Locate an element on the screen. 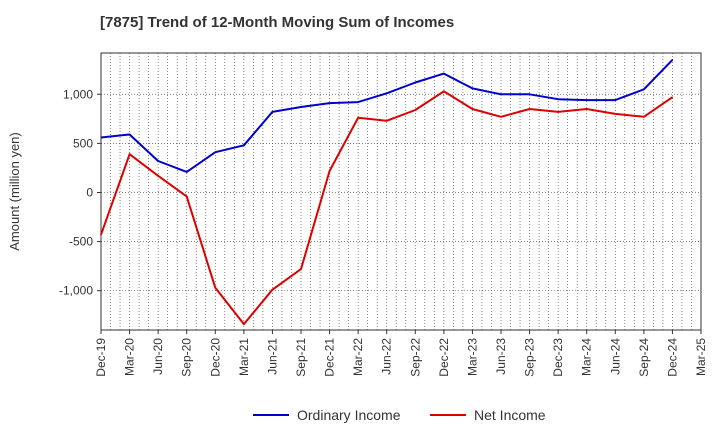 This screenshot has height=440, width=720. x-tick-label: Mar-20 is located at coordinates (130, 357).